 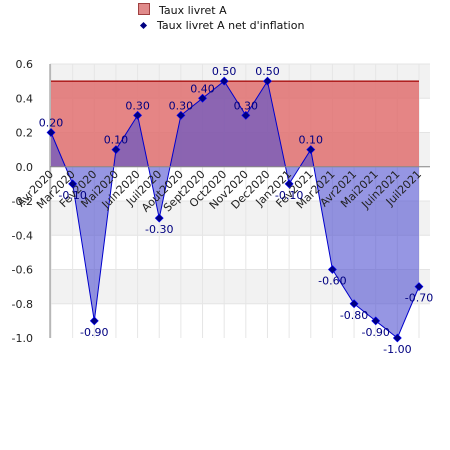 I want to click on y-tick-labels: 0.6 0.4 0.2 0.0 -0.2 -0.4 -0.6 -0.8 -1.0, so click(x=22, y=201).